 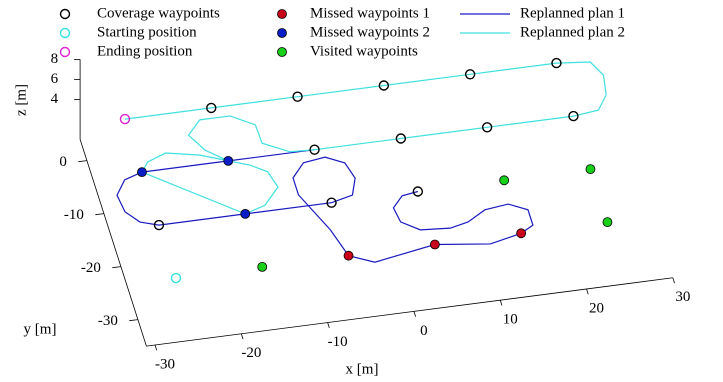 I want to click on z-axis-title: z [m], so click(x=21, y=100).